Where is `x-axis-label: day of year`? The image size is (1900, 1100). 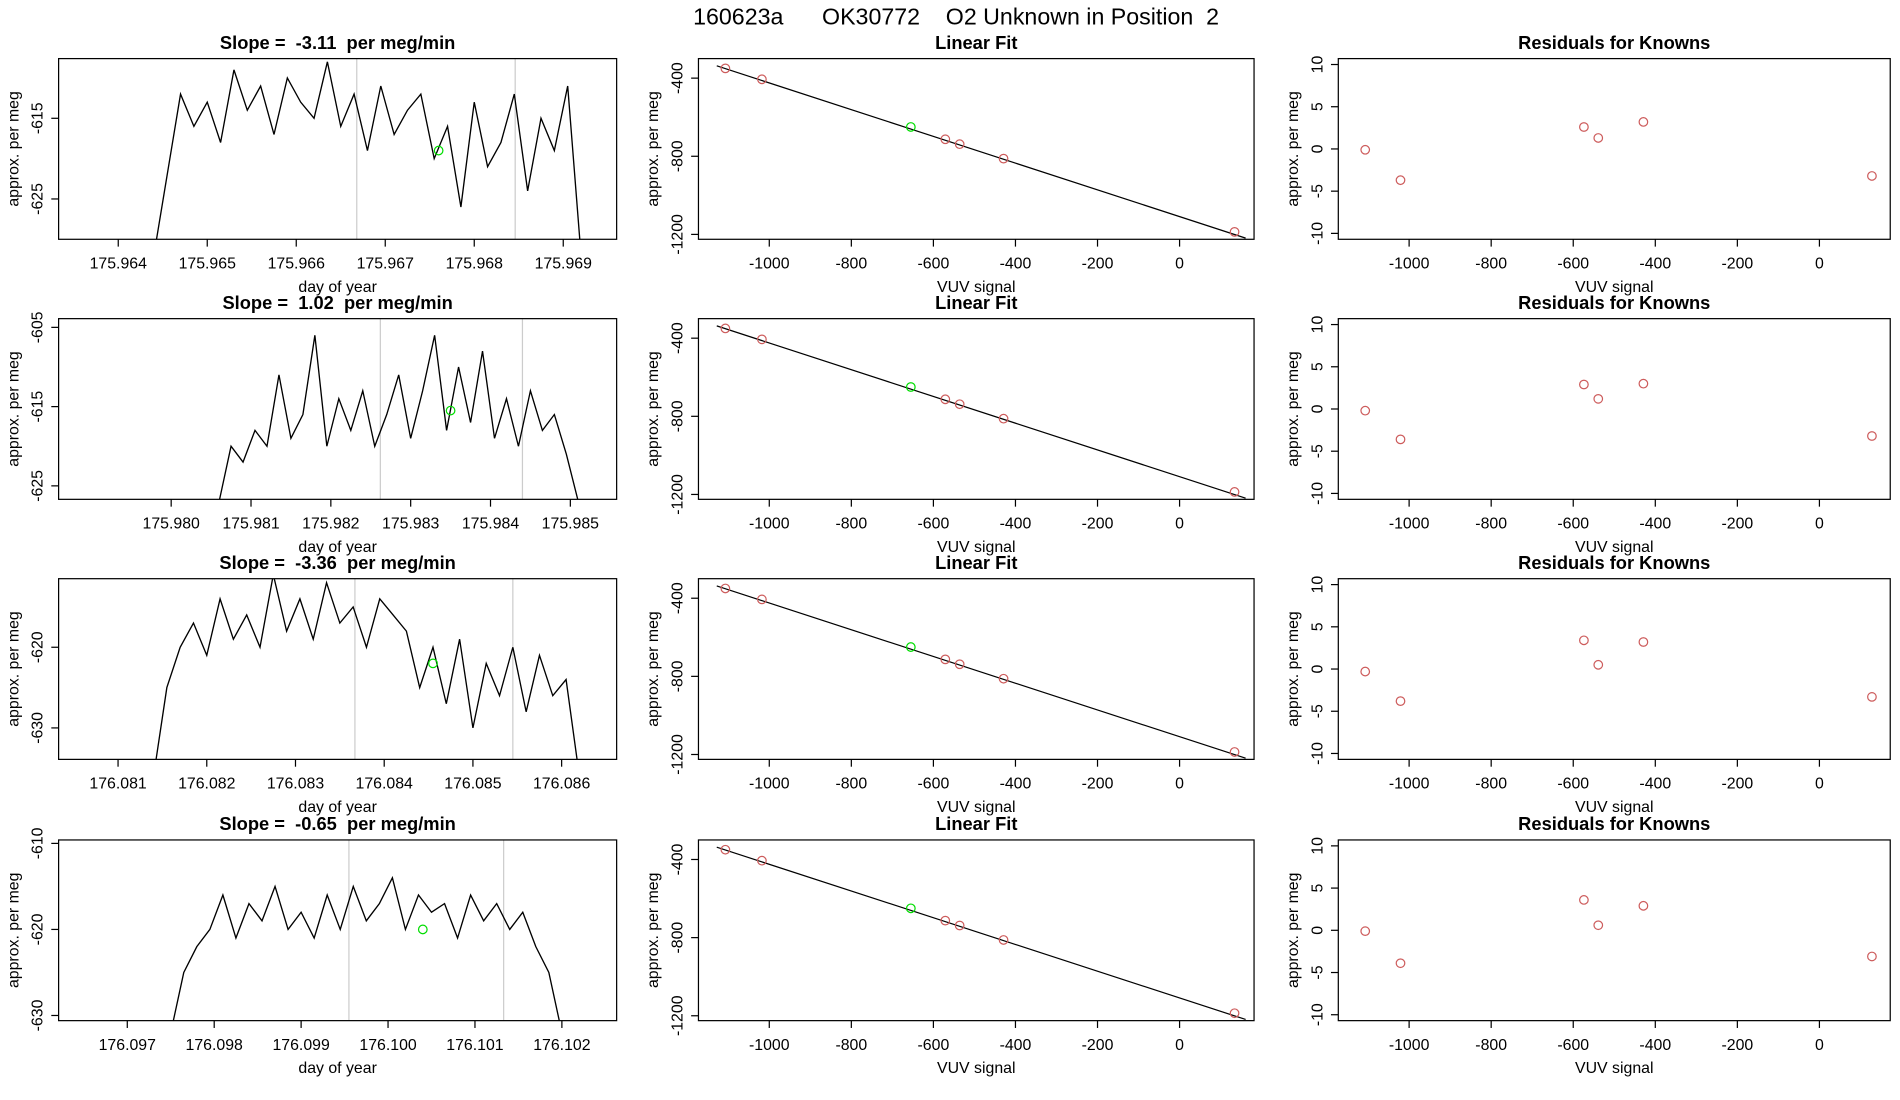 x-axis-label: day of year is located at coordinates (337, 807).